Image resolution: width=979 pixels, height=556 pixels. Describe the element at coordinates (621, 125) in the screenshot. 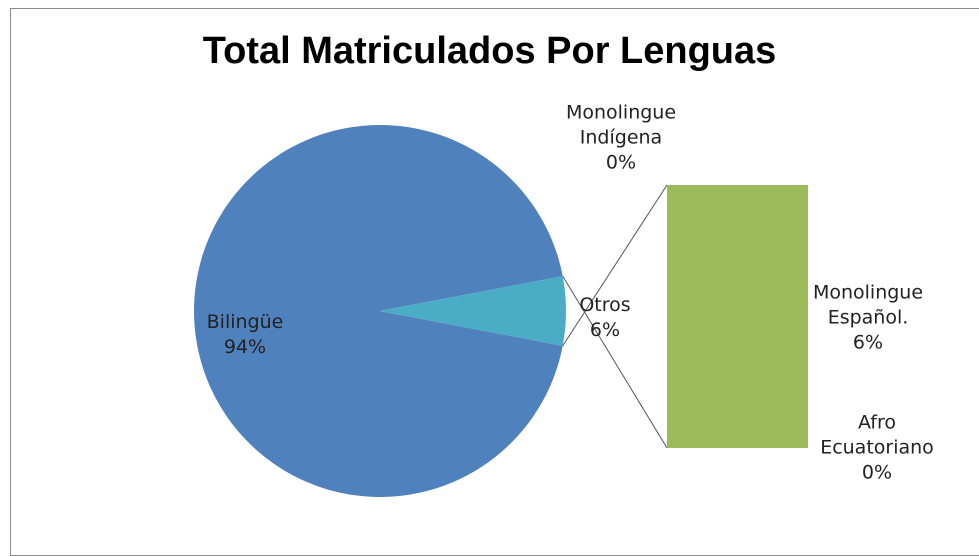

I see `label-name: Monolingue Indígena` at that location.